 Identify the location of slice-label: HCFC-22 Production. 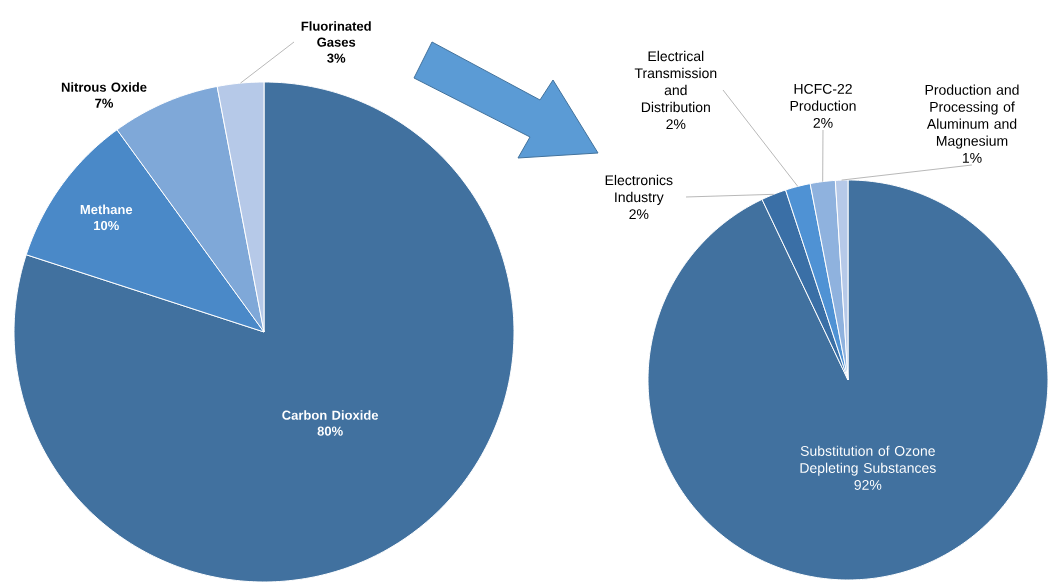
(823, 97).